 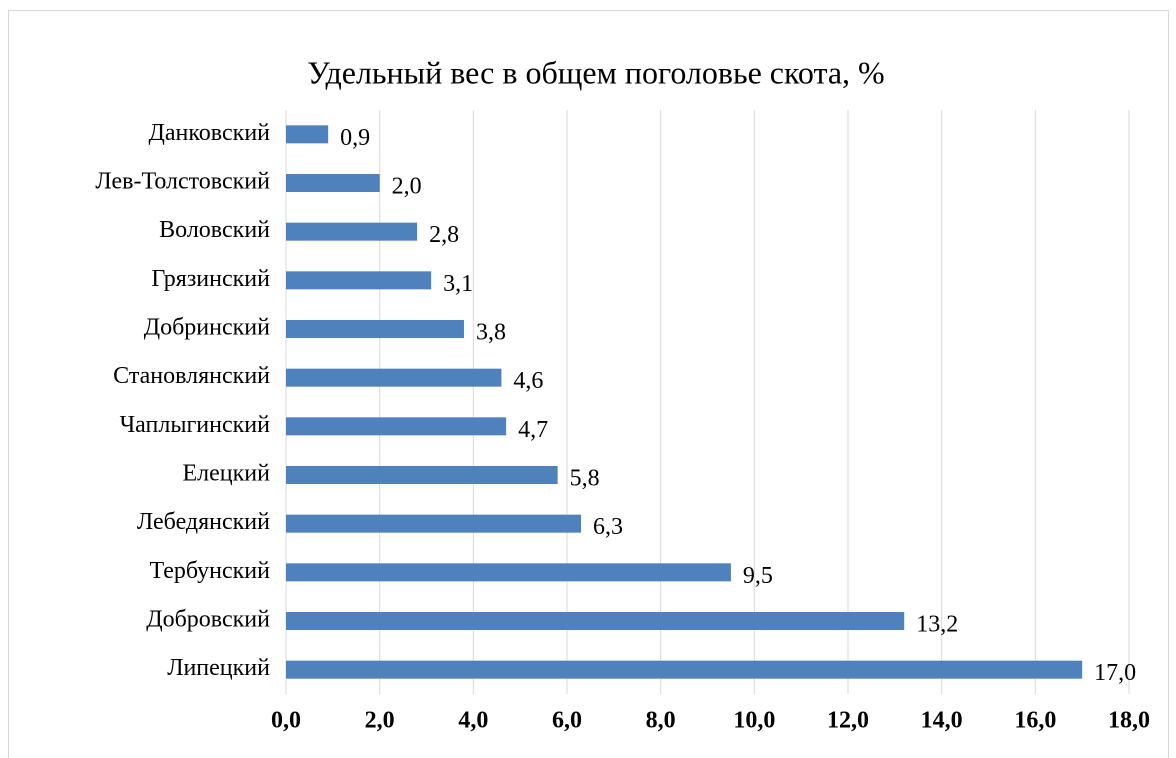 I want to click on y-tick-label: Лебедянский, so click(x=203, y=522).